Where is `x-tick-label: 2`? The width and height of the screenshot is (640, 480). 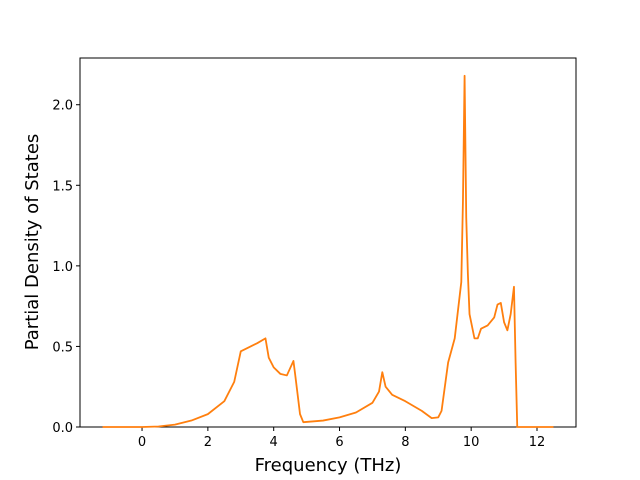
x-tick-label: 2 is located at coordinates (208, 442).